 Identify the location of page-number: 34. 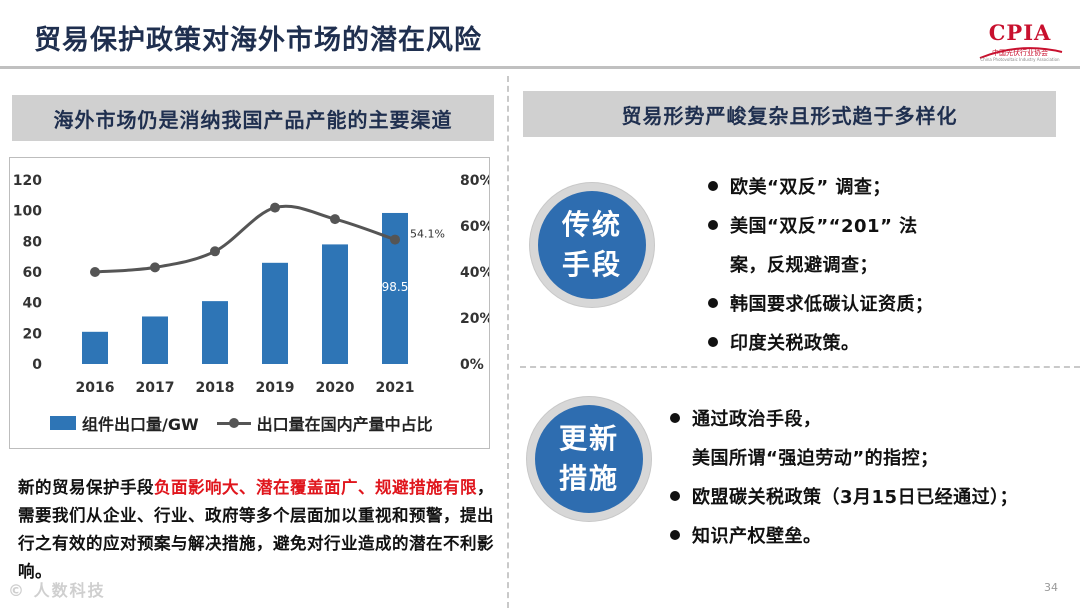
(1051, 587).